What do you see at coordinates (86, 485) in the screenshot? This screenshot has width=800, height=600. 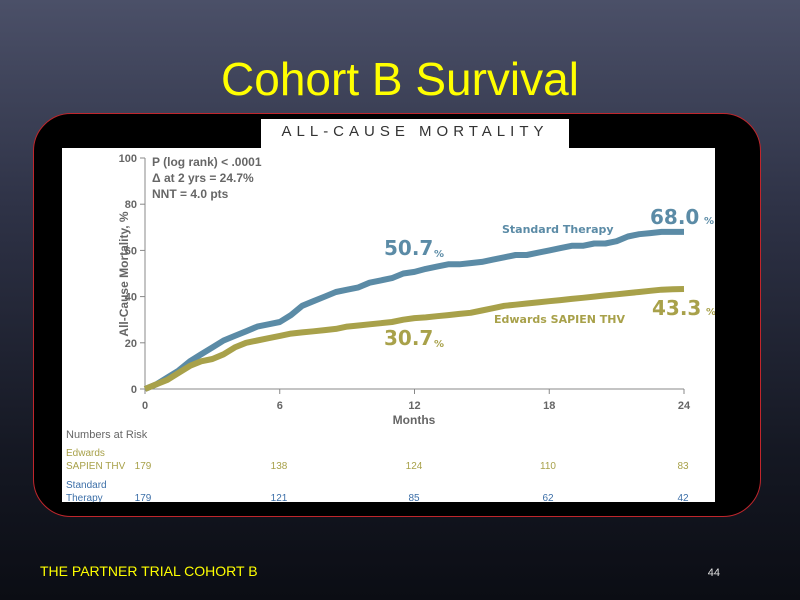 I see `risk-row-label-standard-1: Standard` at bounding box center [86, 485].